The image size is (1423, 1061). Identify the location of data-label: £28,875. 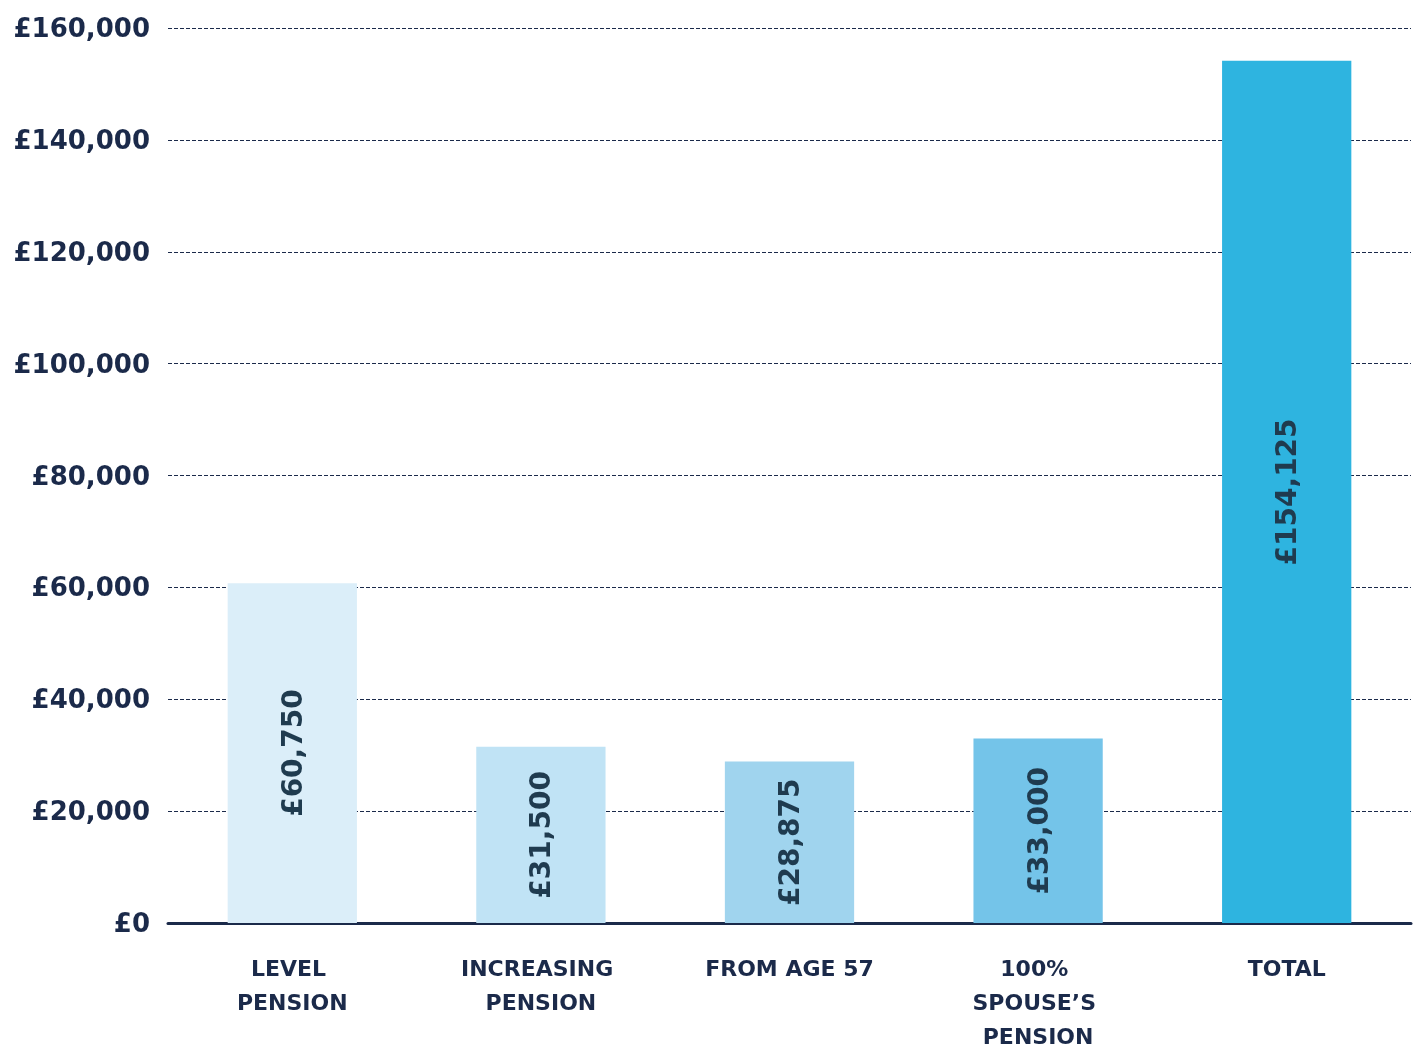
(789, 842).